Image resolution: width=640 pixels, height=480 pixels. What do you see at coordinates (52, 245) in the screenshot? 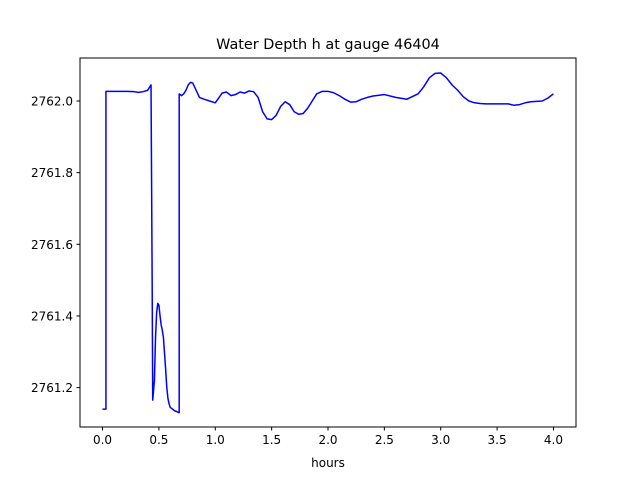
I see `y-tick-label: 2761.6` at bounding box center [52, 245].